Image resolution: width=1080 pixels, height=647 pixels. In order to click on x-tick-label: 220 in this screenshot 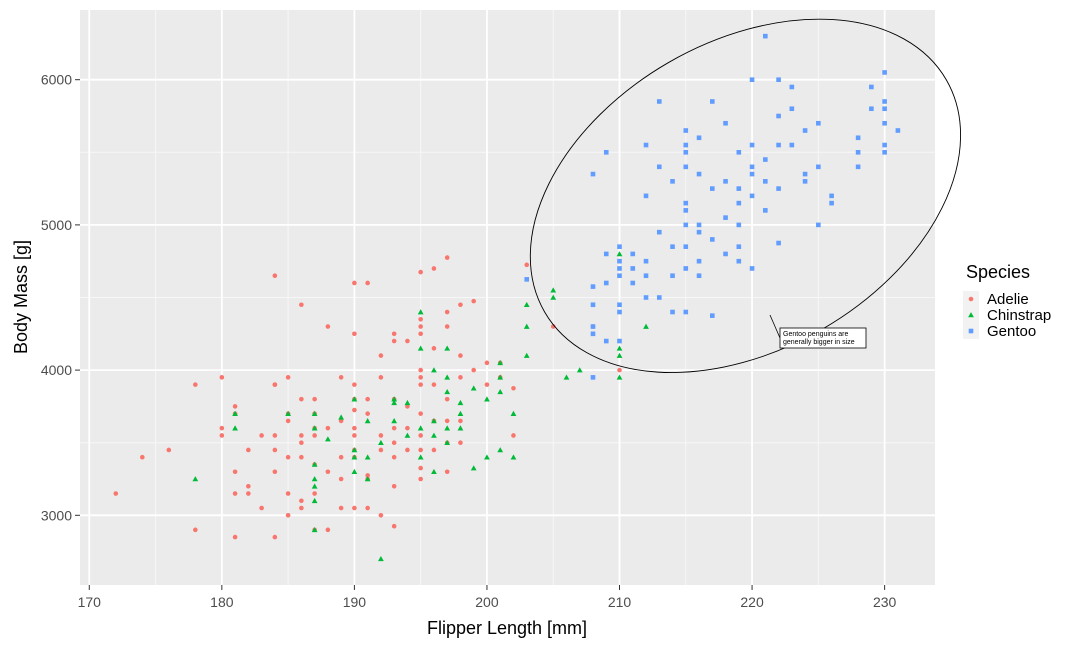, I will do `click(752, 602)`.